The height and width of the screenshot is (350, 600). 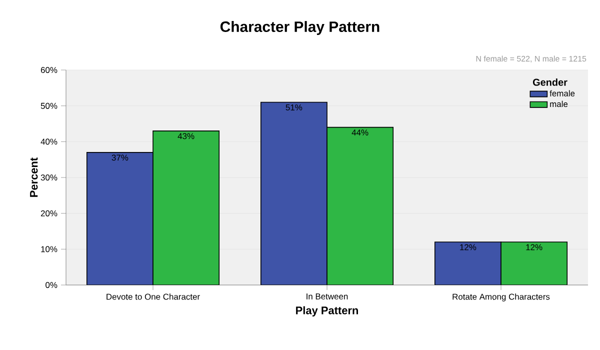 I want to click on y-axis-title: Percent, so click(x=34, y=177).